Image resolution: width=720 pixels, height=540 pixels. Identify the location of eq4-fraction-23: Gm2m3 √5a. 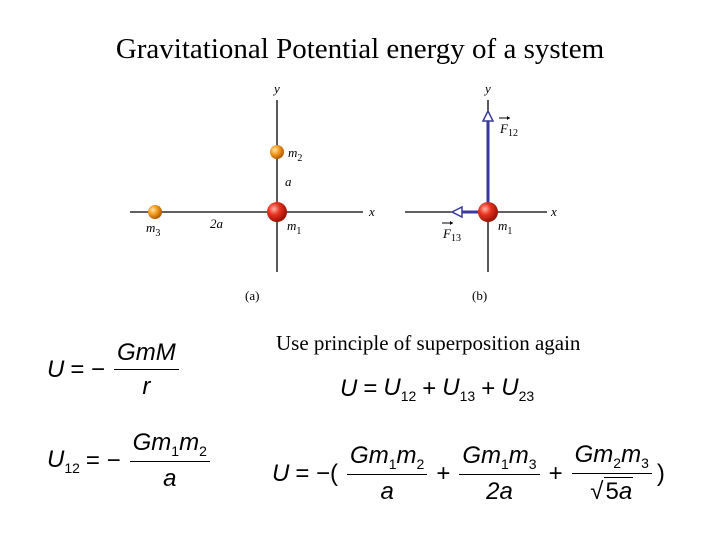
(611, 473).